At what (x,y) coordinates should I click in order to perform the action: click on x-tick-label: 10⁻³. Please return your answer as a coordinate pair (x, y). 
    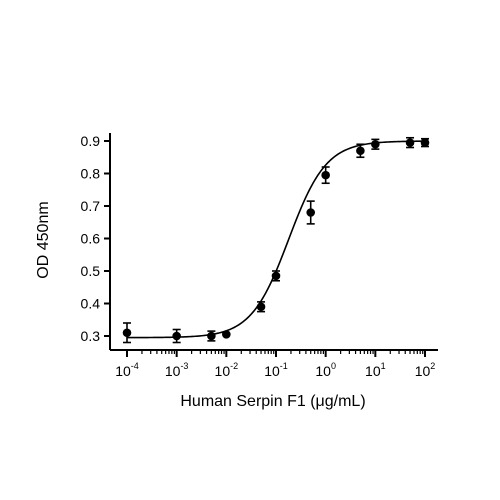
    Looking at the image, I should click on (177, 370).